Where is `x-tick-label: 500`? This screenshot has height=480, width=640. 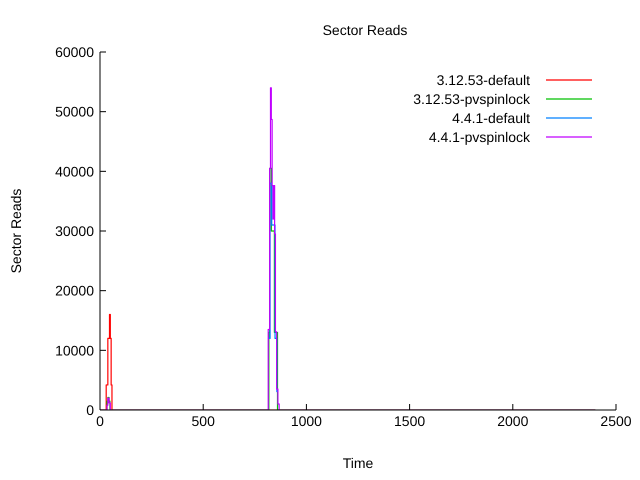
x-tick-label: 500 is located at coordinates (204, 420).